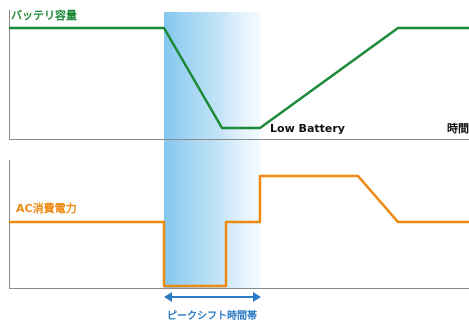 The height and width of the screenshot is (320, 469). I want to click on peak-shift-arrow, so click(212, 297).